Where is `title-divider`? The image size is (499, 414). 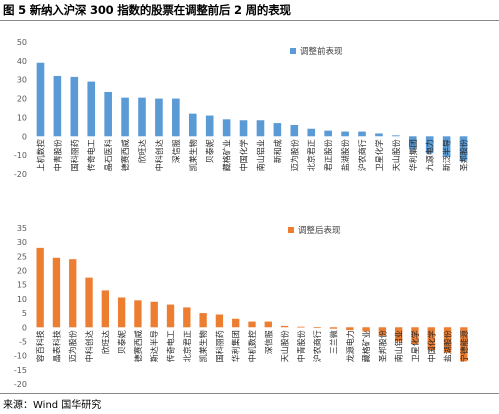 title-divider is located at coordinates (249, 20).